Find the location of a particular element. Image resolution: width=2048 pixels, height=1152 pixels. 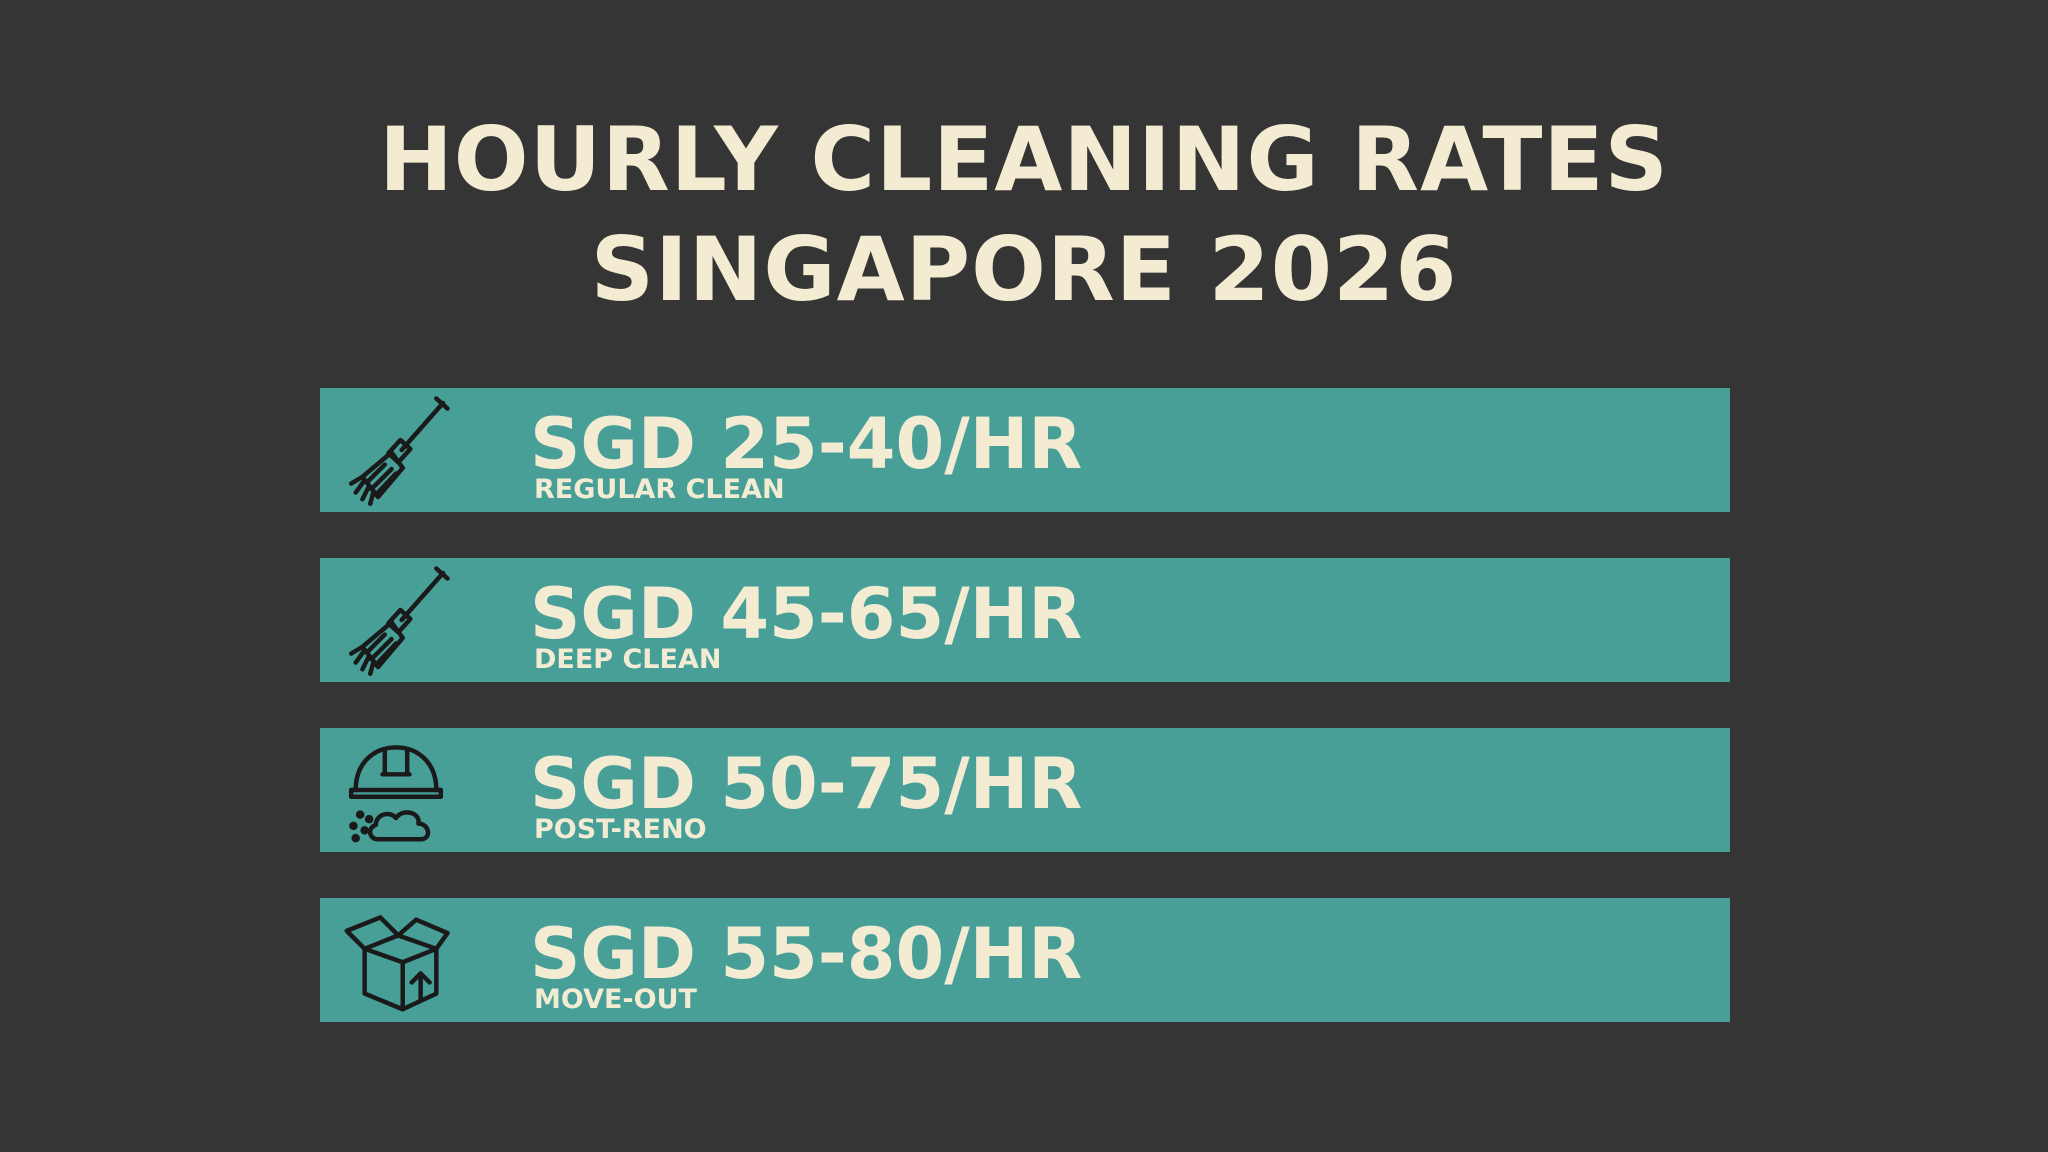

rate-row-regular-clean: SGD 25-40/HR REGULAR CLEAN is located at coordinates (1025, 450).